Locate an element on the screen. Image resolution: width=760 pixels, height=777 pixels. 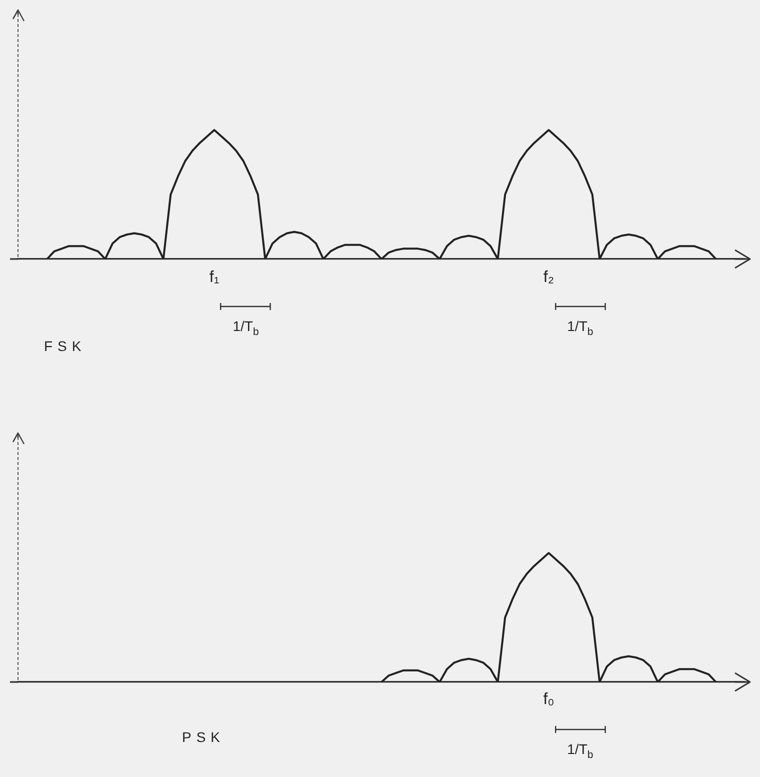
text: FSK is located at coordinates (65, 346).